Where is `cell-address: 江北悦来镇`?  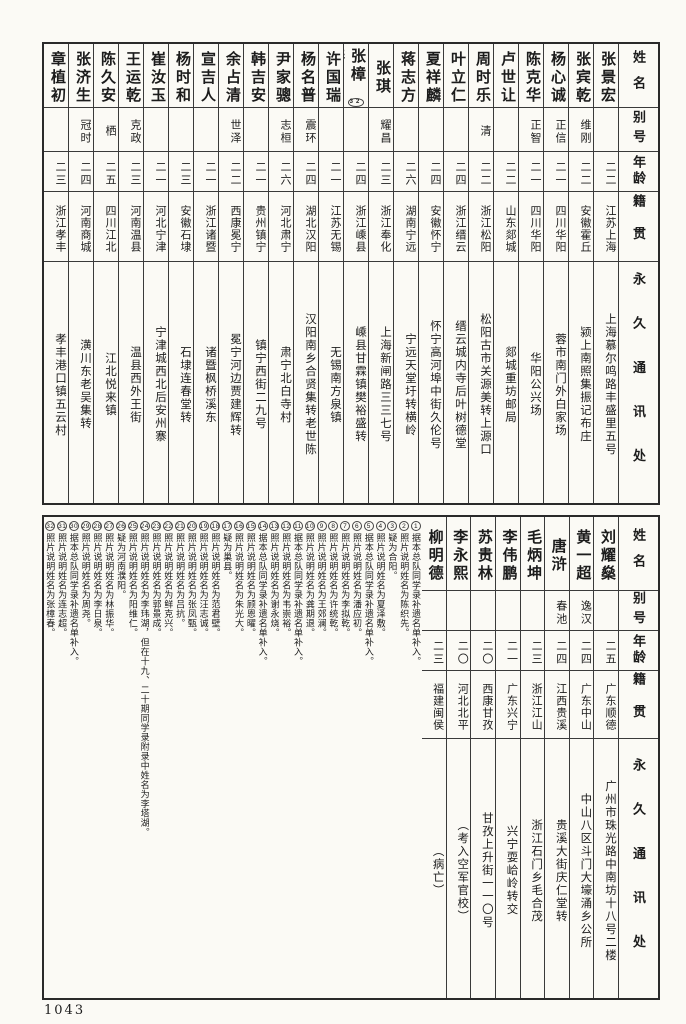
cell-address: 江北悦来镇 is located at coordinates (110, 384).